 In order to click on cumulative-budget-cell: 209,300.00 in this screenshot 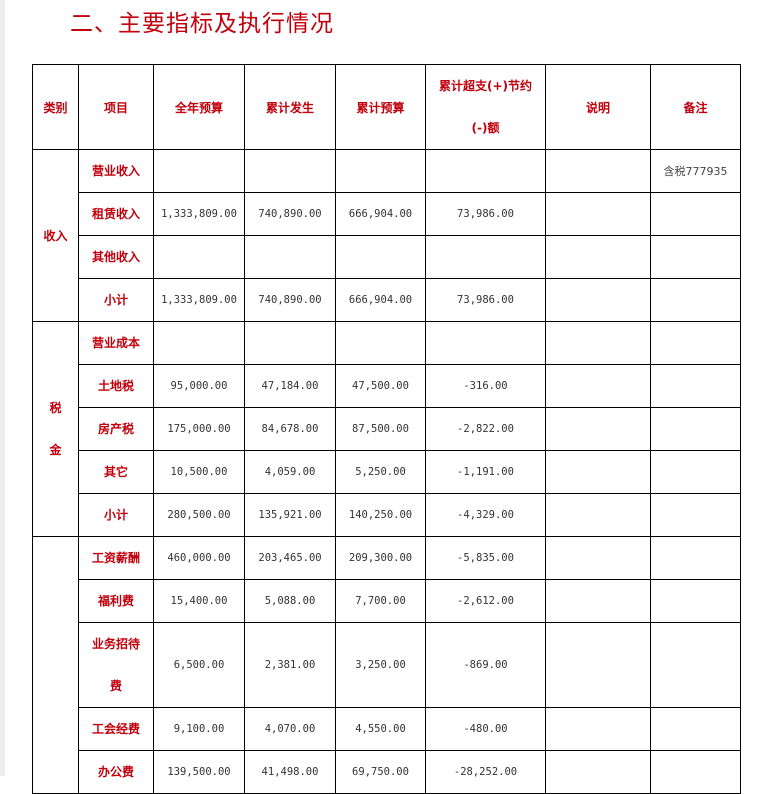, I will do `click(380, 558)`.